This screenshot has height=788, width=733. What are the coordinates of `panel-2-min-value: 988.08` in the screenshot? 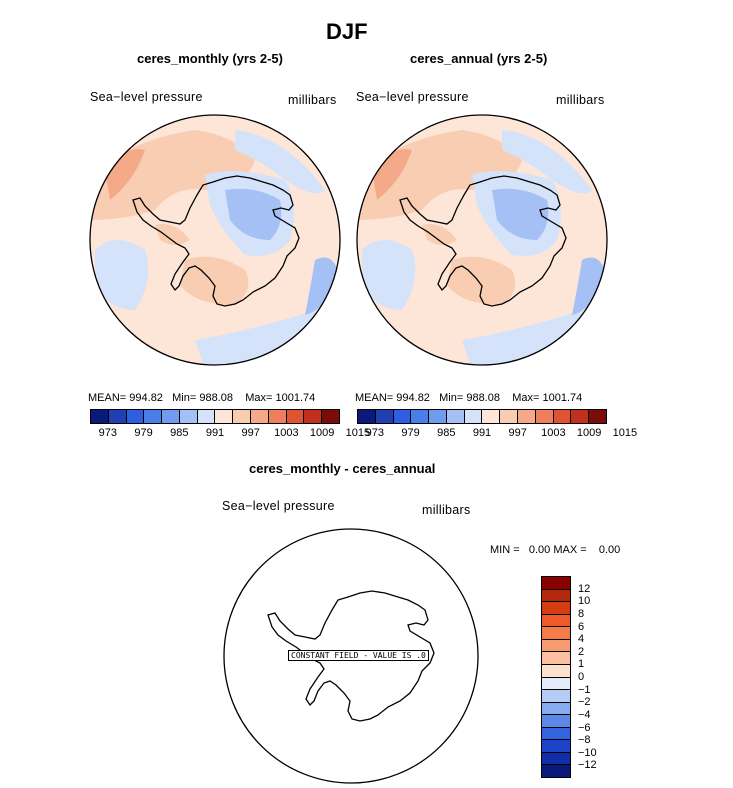 It's located at (483, 398).